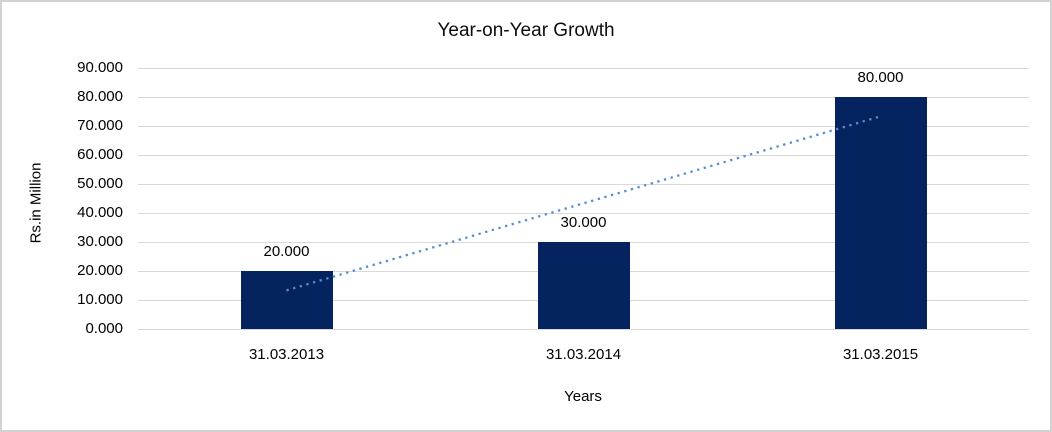  I want to click on y-tick-label: 70.000, so click(100, 125).